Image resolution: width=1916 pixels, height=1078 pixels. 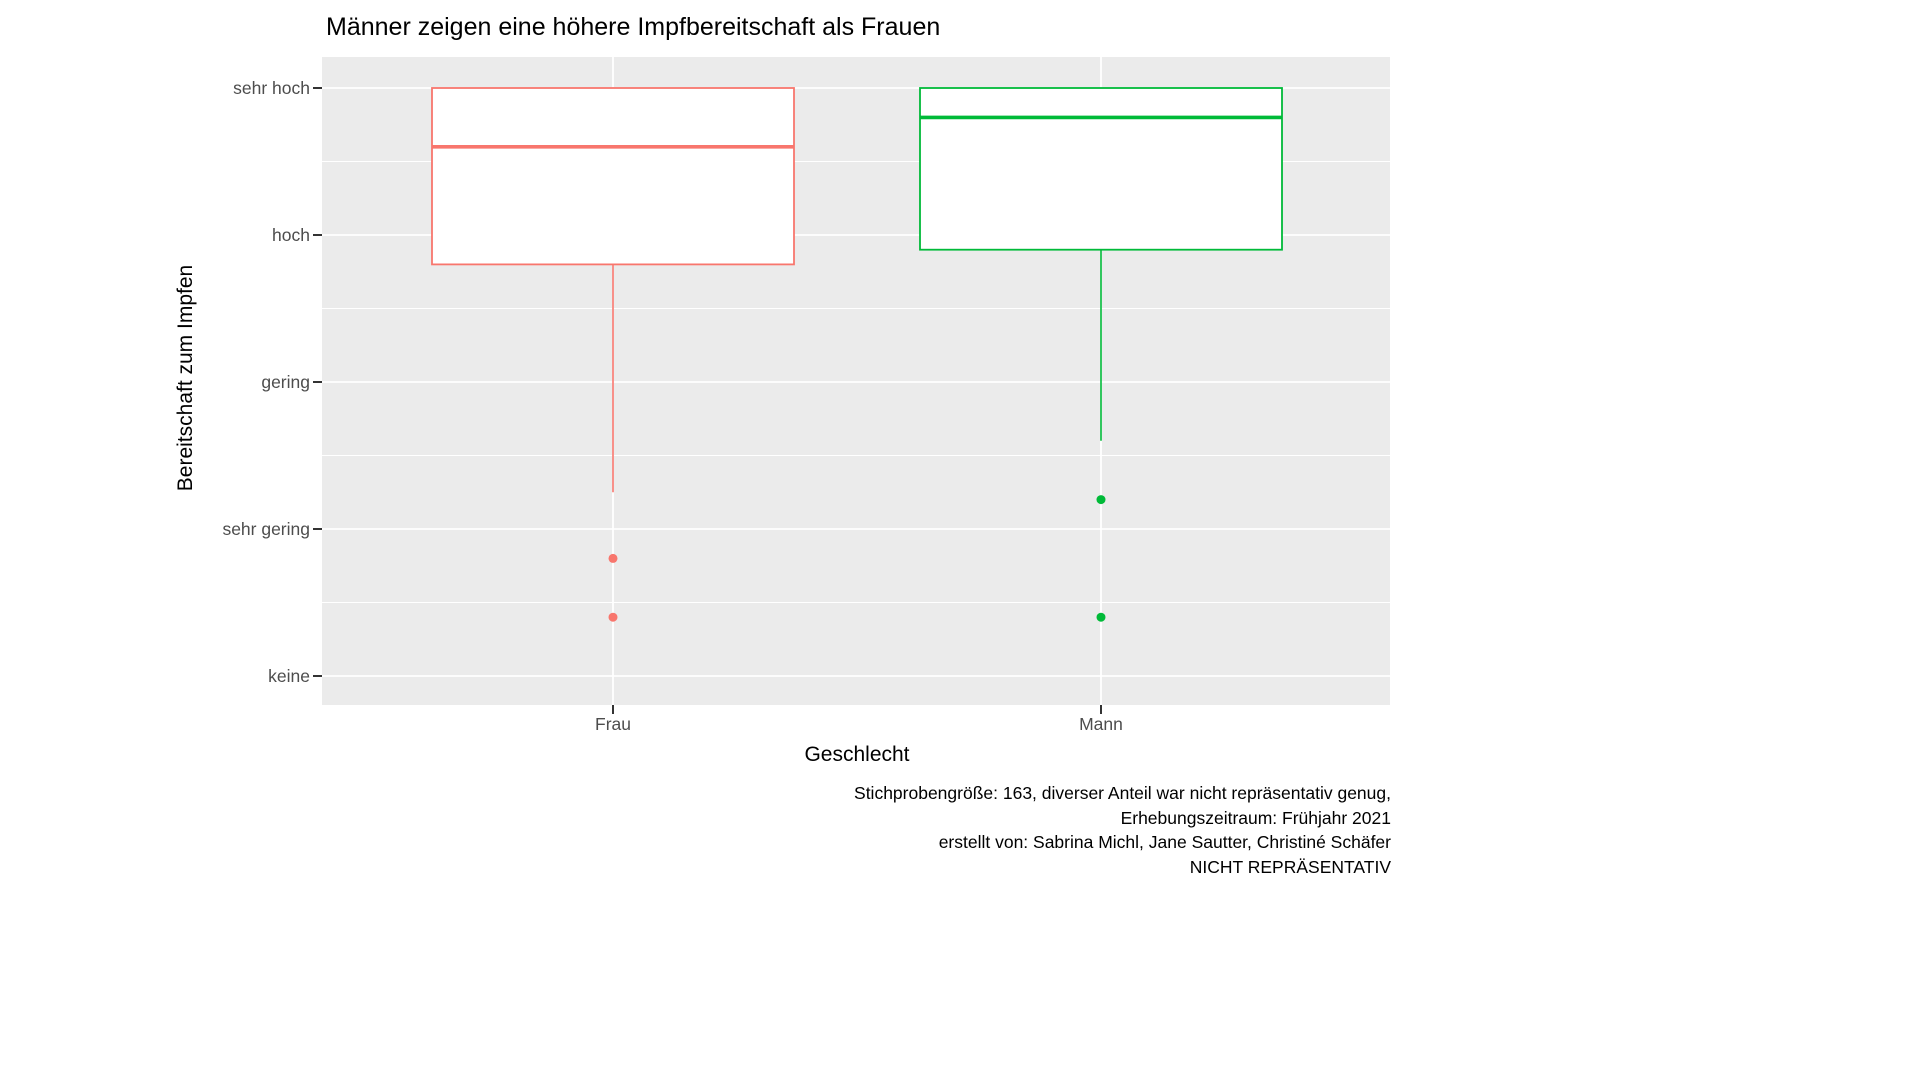 I want to click on y-tick-label: hoch, so click(x=291, y=235).